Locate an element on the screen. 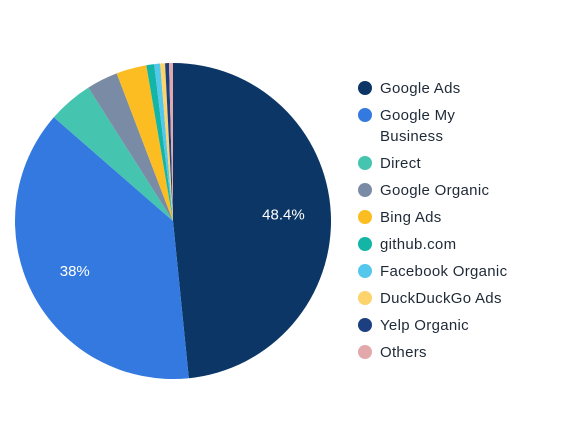  legend-item: github.com is located at coordinates (433, 244).